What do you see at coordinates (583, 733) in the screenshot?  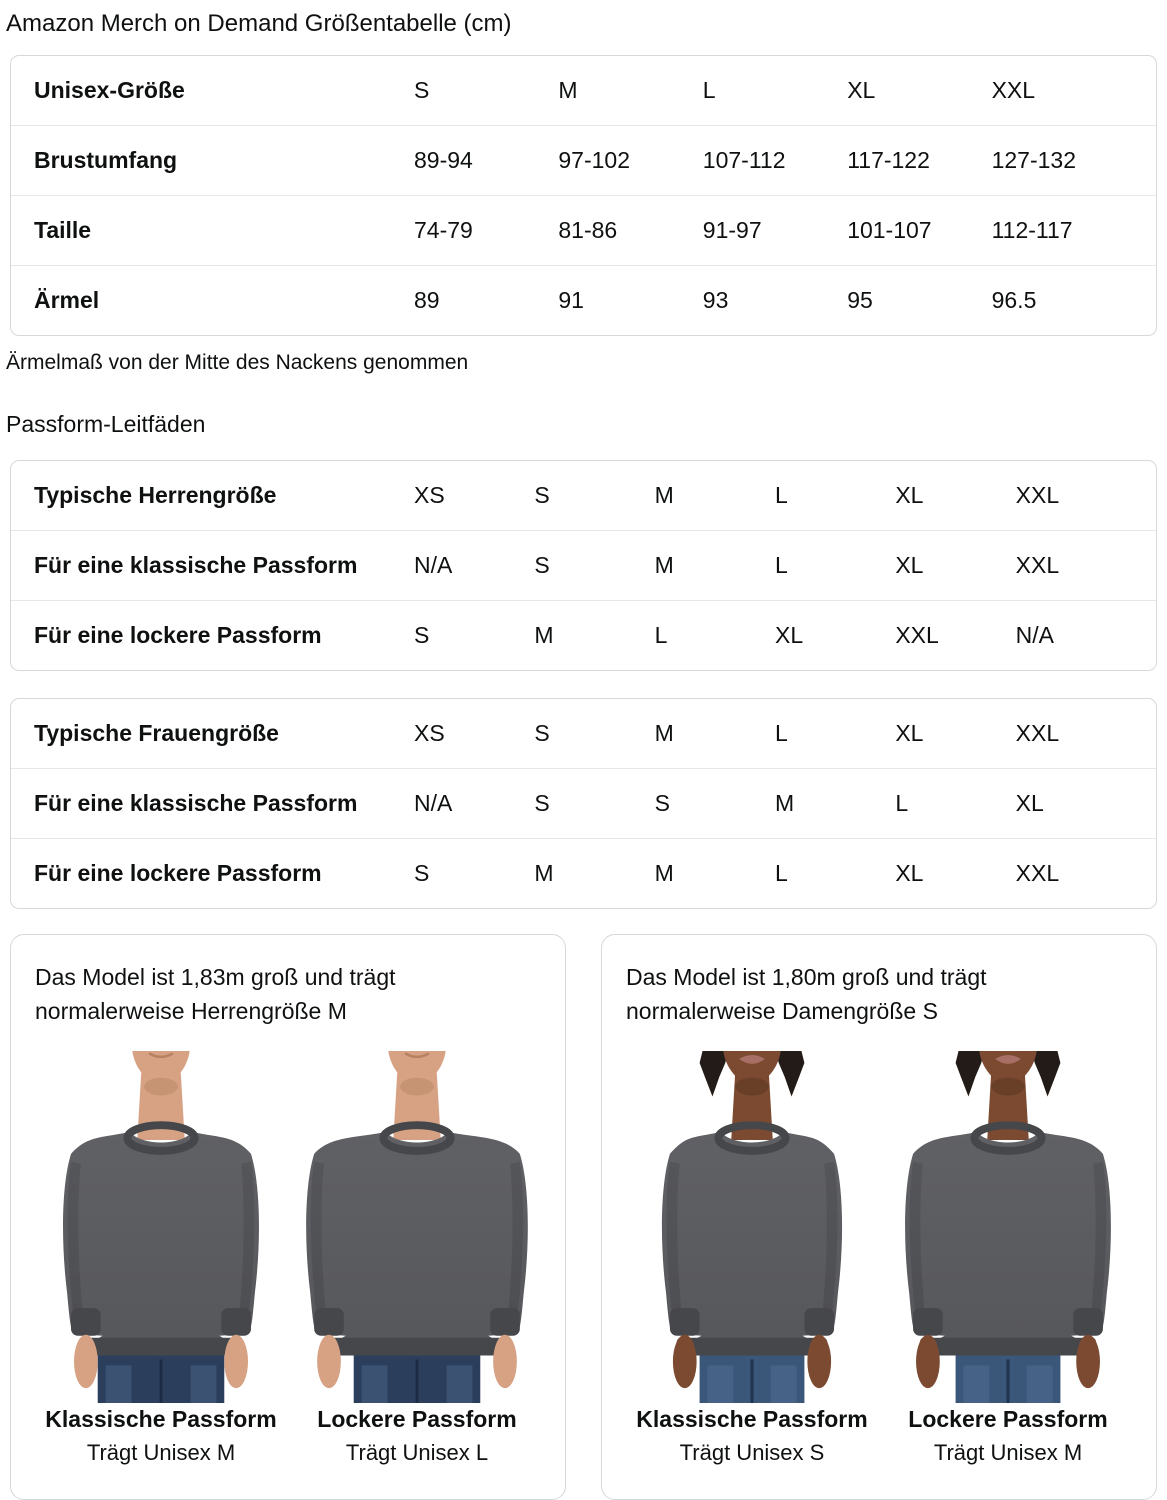 I see `table-row: Typische Frauengröße XS S M L XL XXL` at bounding box center [583, 733].